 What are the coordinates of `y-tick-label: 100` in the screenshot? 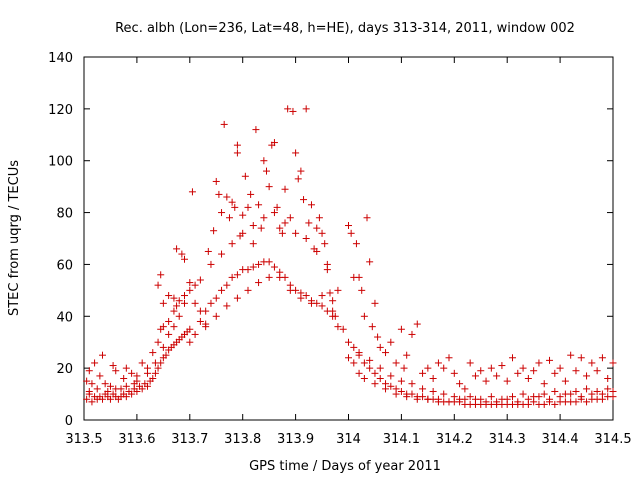 It's located at (60, 162).